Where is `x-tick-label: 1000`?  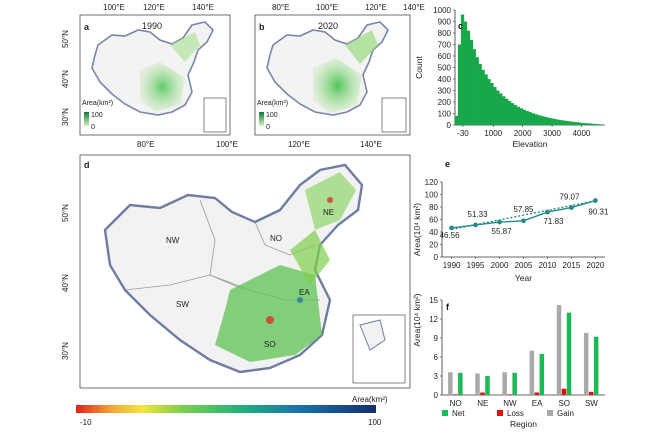
x-tick-label: 1000 is located at coordinates (493, 133).